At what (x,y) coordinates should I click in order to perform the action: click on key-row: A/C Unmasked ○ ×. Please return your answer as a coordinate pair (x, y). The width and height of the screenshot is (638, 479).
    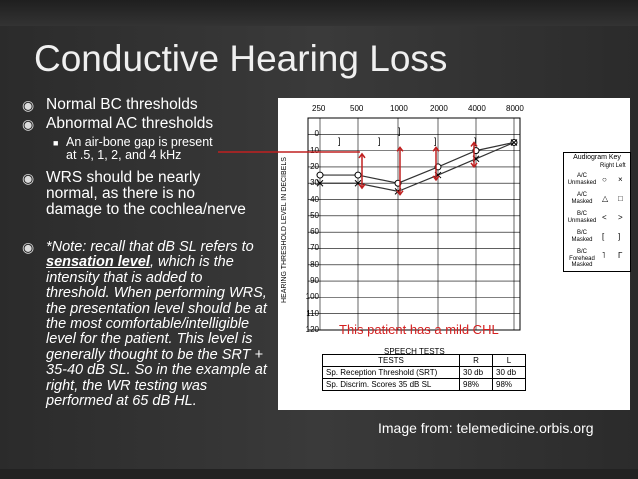
    Looking at the image, I should click on (598, 180).